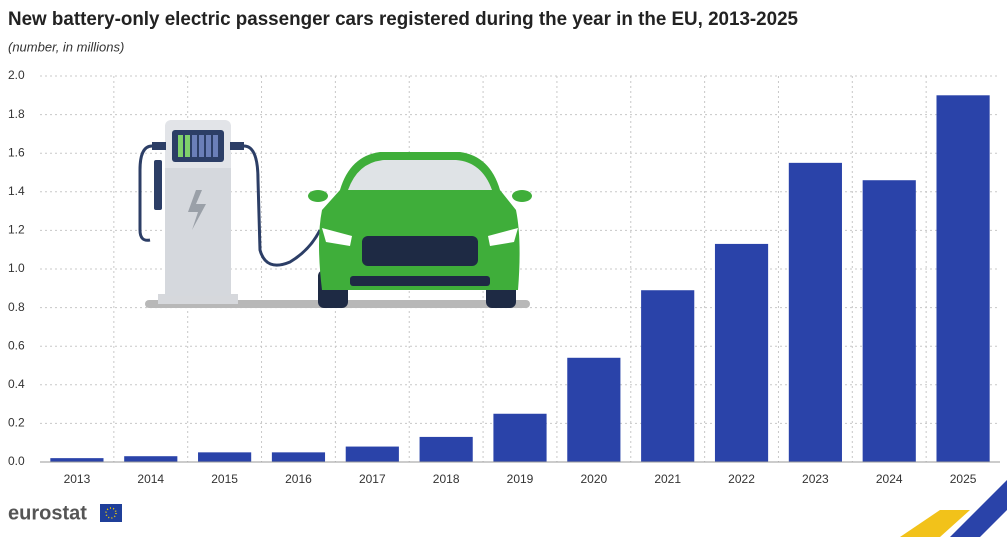 This screenshot has height=537, width=1007. What do you see at coordinates (16, 345) in the screenshot?
I see `y-tick-label: 0.6` at bounding box center [16, 345].